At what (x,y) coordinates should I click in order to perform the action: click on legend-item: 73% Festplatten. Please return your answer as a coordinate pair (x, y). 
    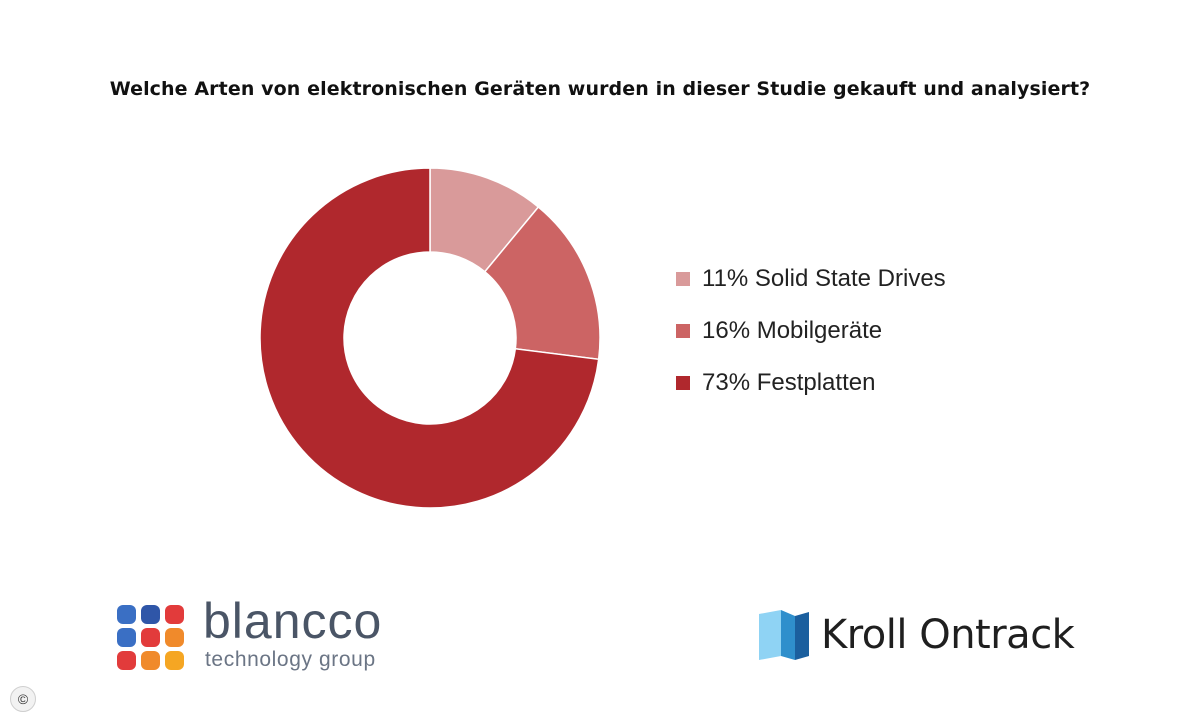
    Looking at the image, I should click on (811, 383).